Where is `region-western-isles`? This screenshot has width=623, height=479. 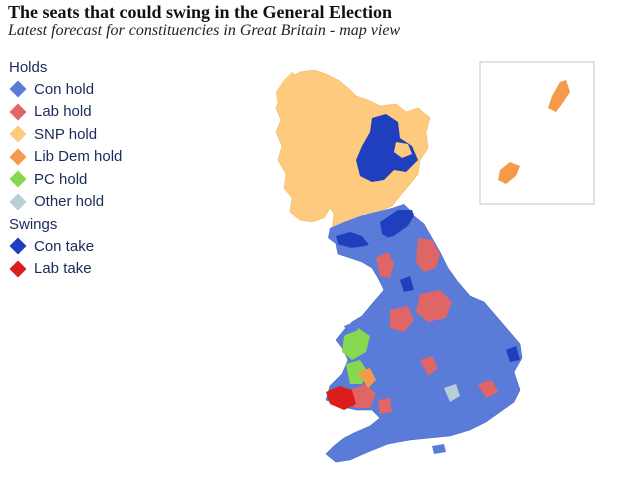 region-western-isles is located at coordinates (287, 90).